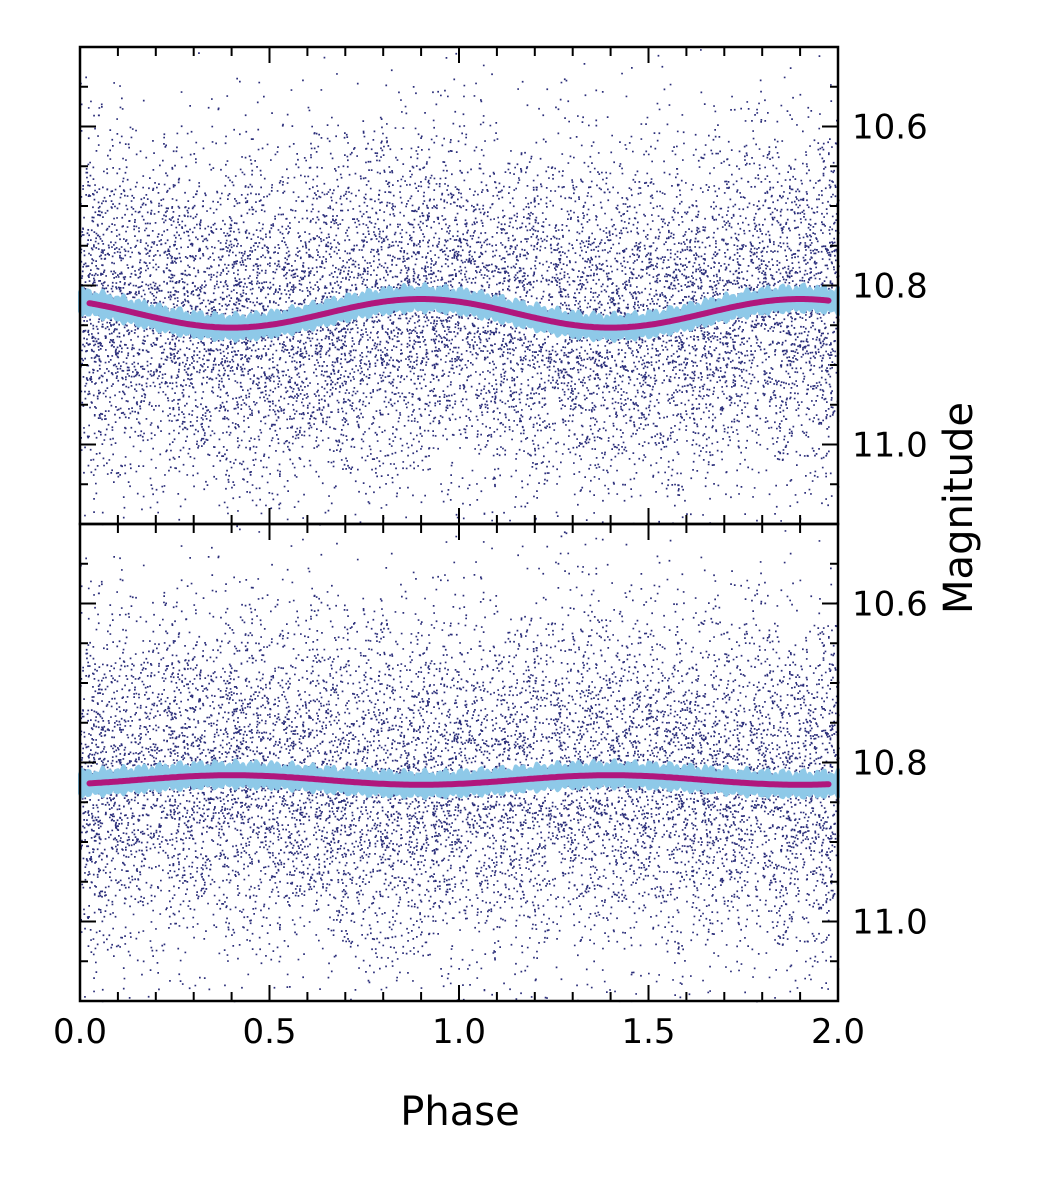 The image size is (1050, 1204). I want to click on x-tick-label: 0.0, so click(80, 1032).